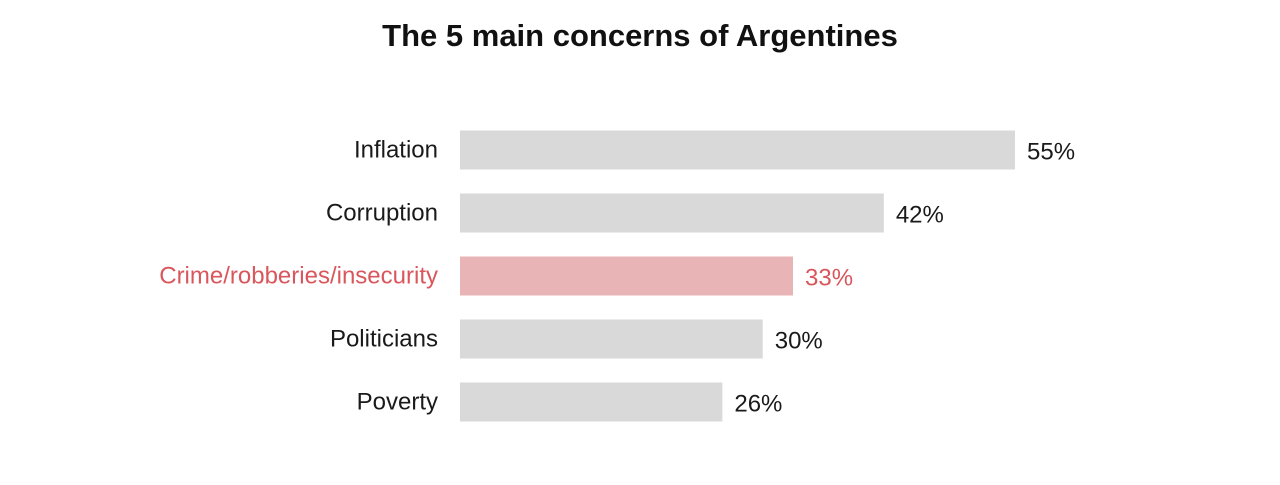 This screenshot has width=1280, height=485. I want to click on category-label-0: Inflation, so click(396, 150).